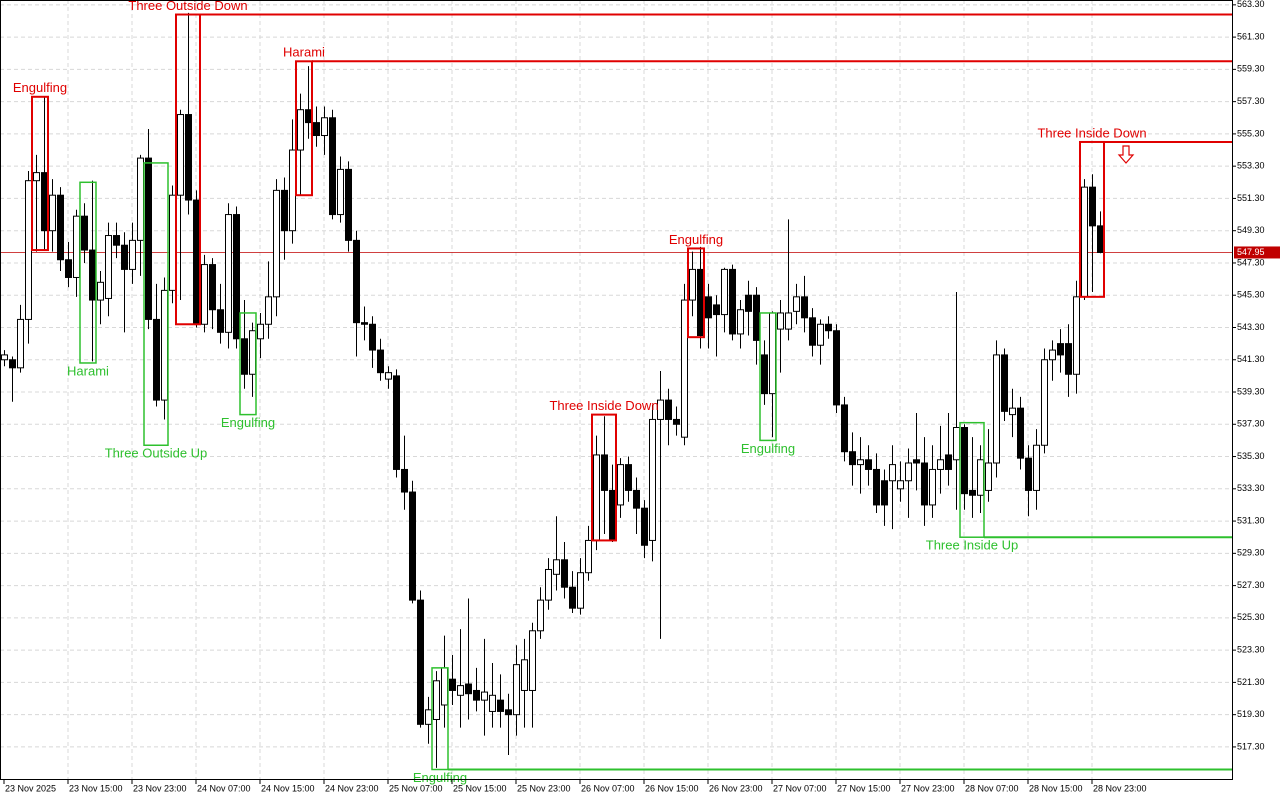  What do you see at coordinates (1251, 198) in the screenshot?
I see `y-tick-label: 551.30` at bounding box center [1251, 198].